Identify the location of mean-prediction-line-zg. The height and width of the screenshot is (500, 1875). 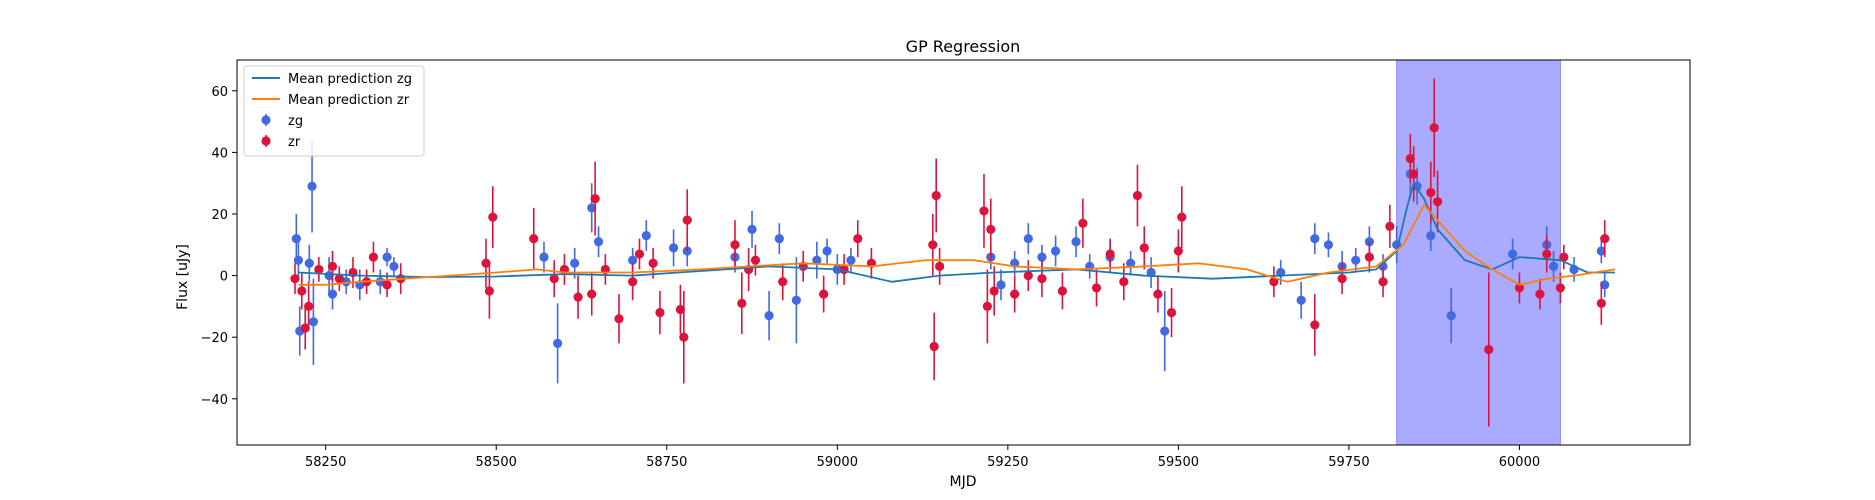
(956, 232).